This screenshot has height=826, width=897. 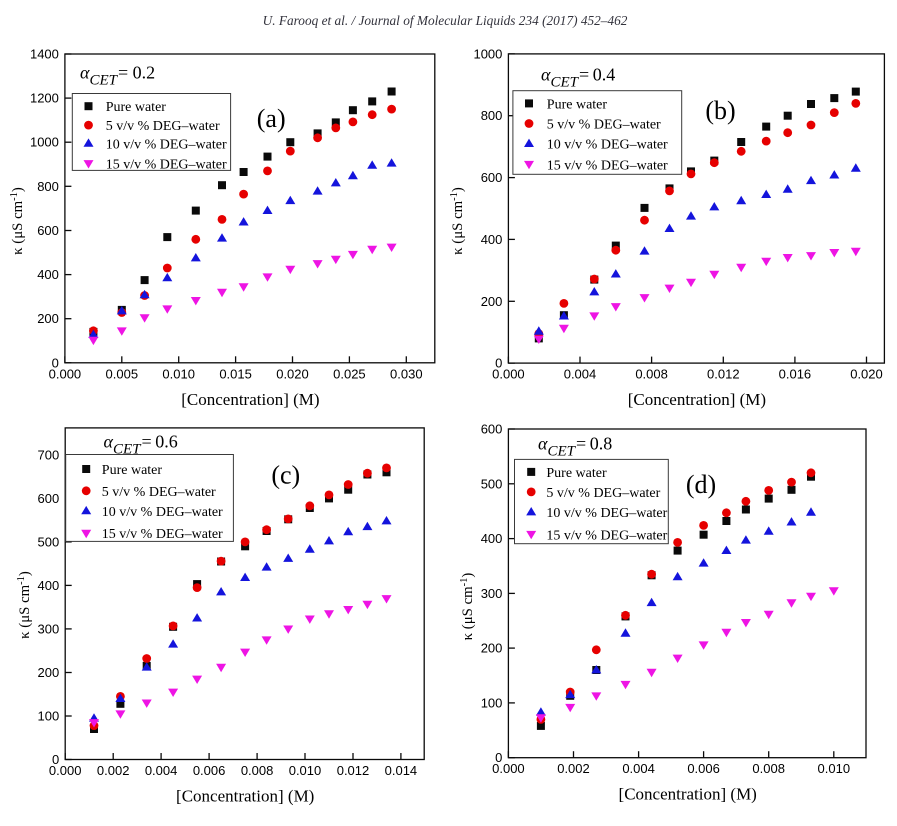 I want to click on svg-text: 0.015, so click(x=235, y=373).